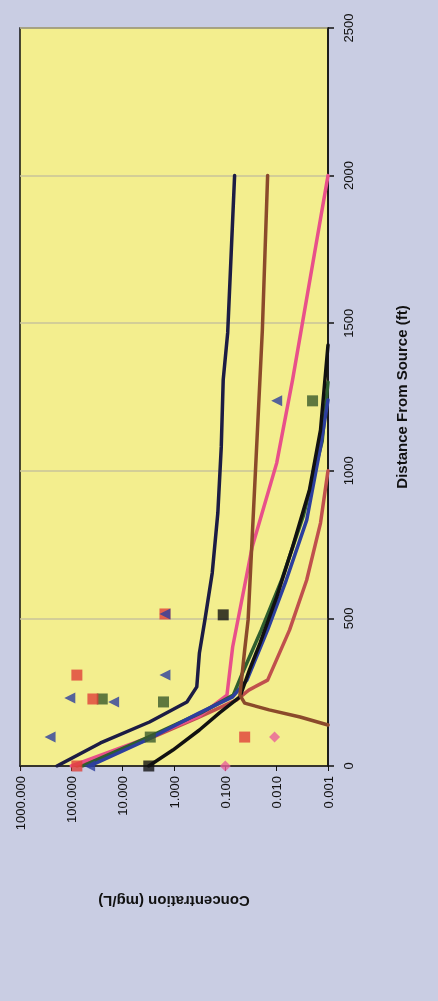 The height and width of the screenshot is (1001, 438). I want to click on y-tick-label: 1500, so click(348, 323).